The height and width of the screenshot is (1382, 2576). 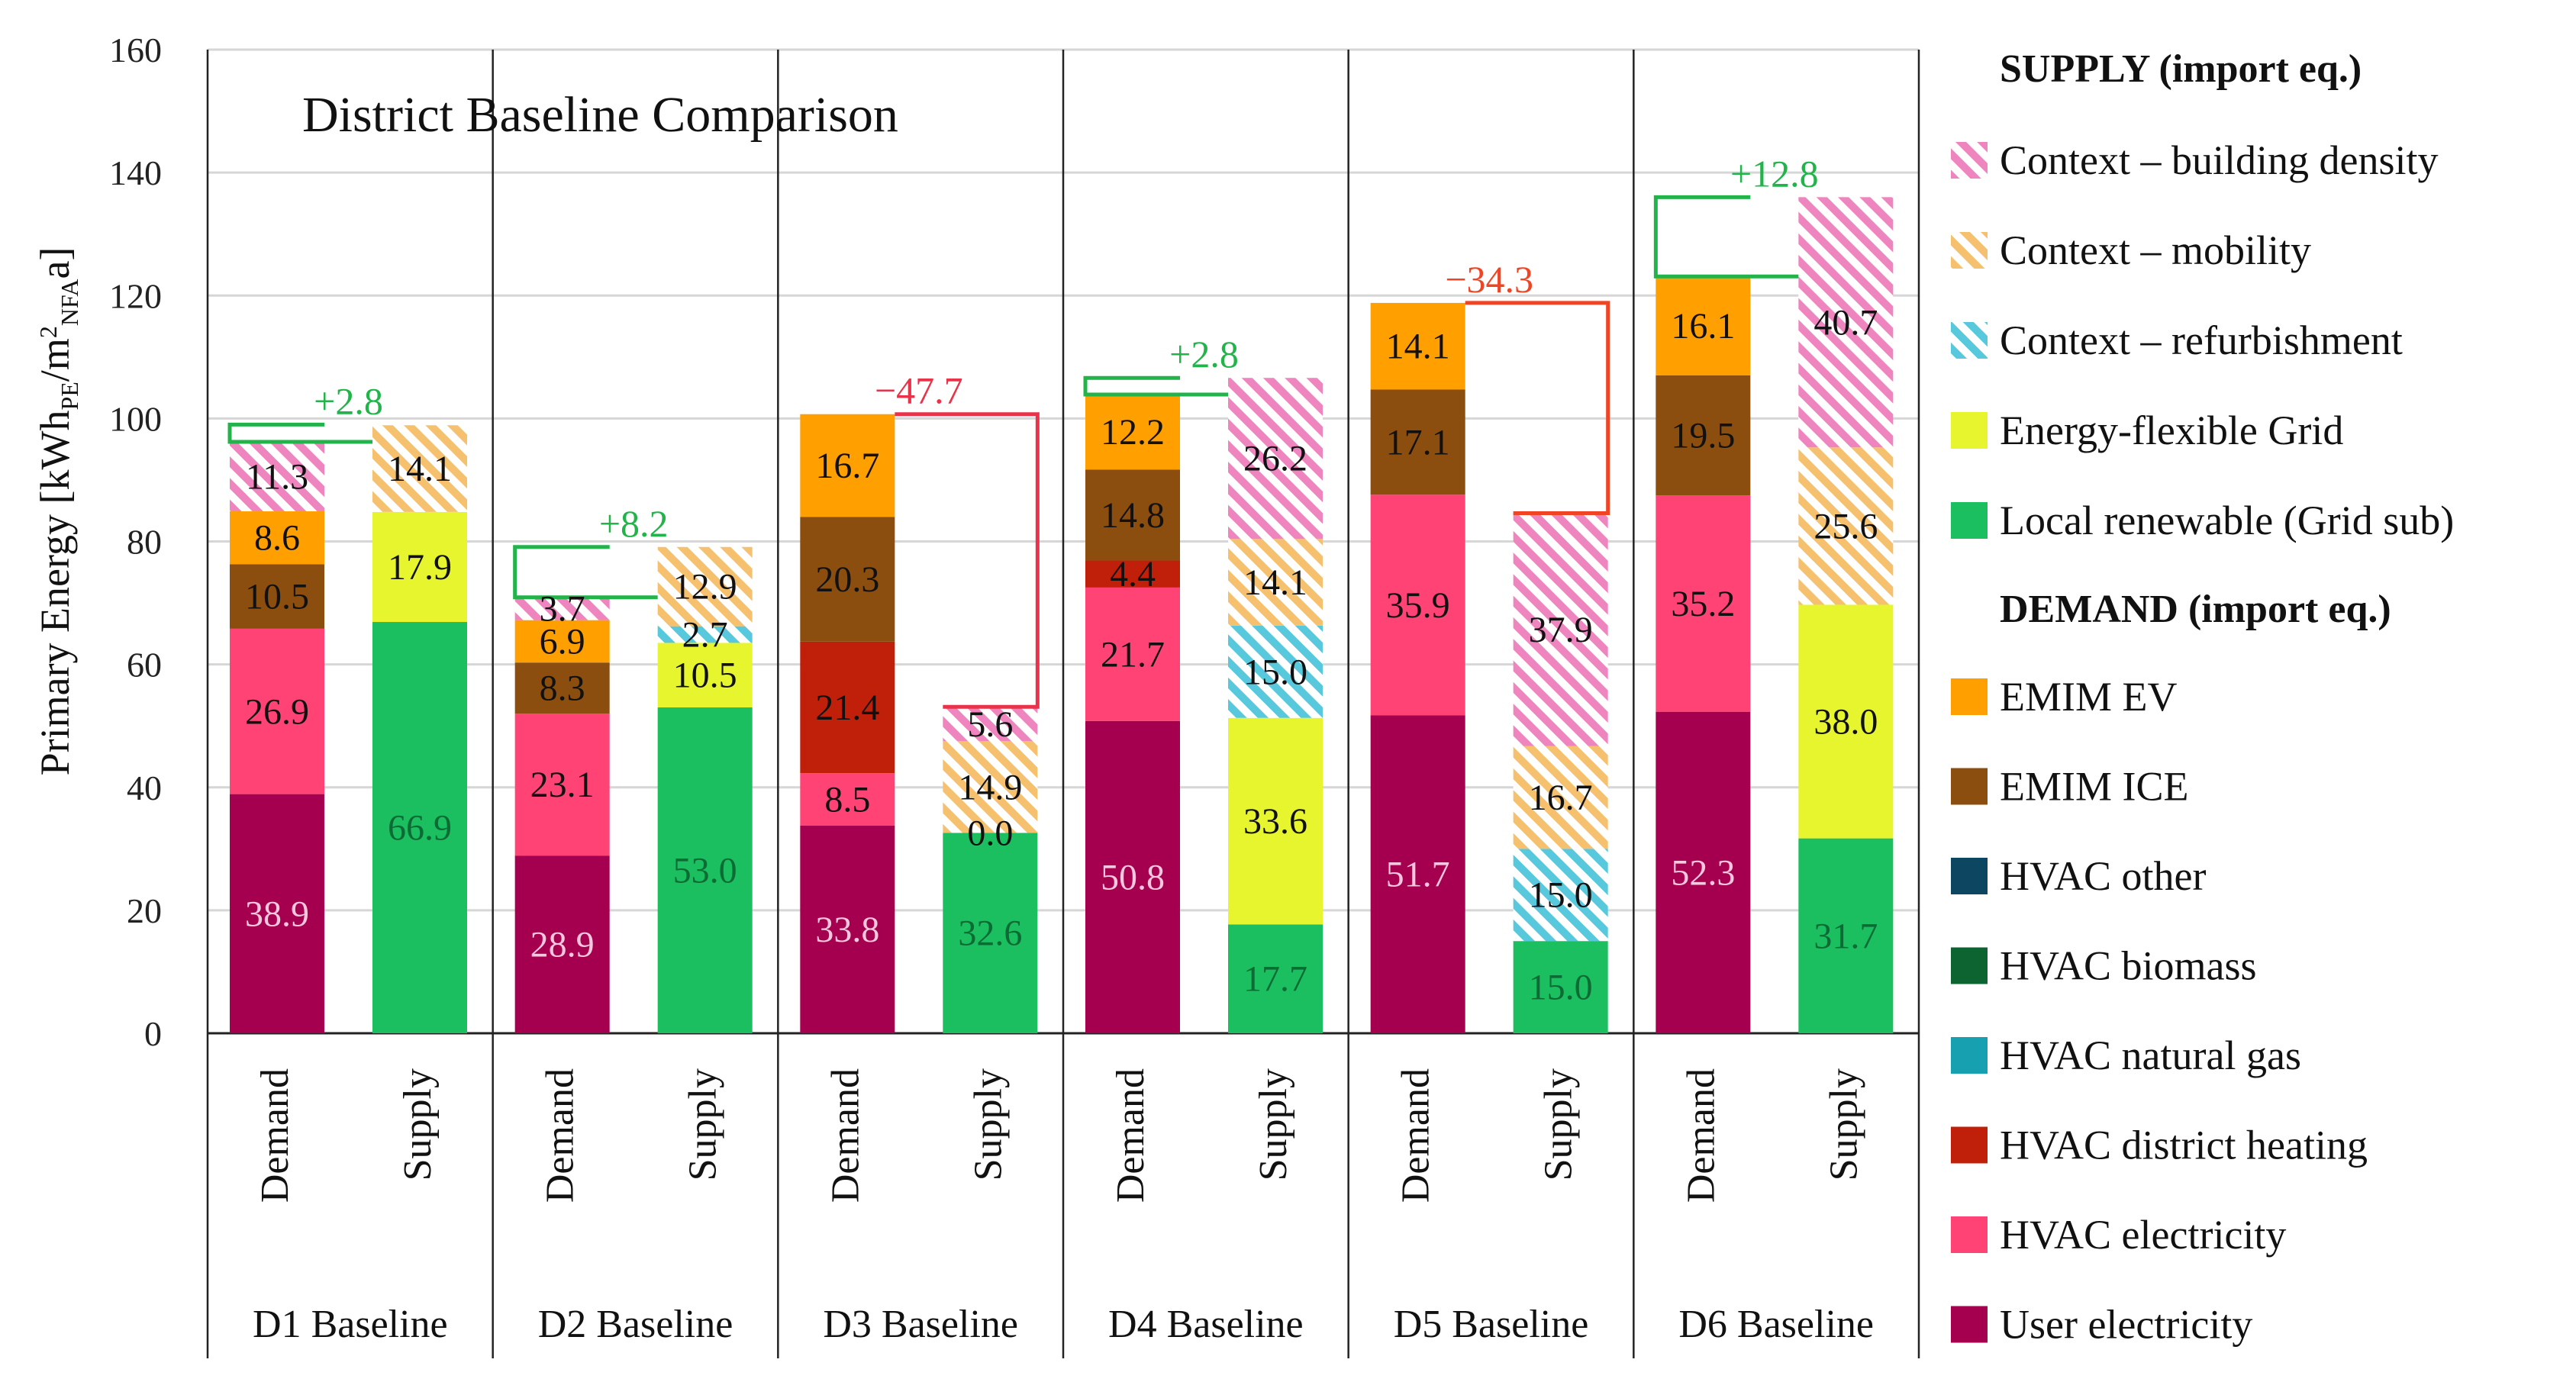 I want to click on legend-swatch-local-renewable, so click(x=1970, y=520).